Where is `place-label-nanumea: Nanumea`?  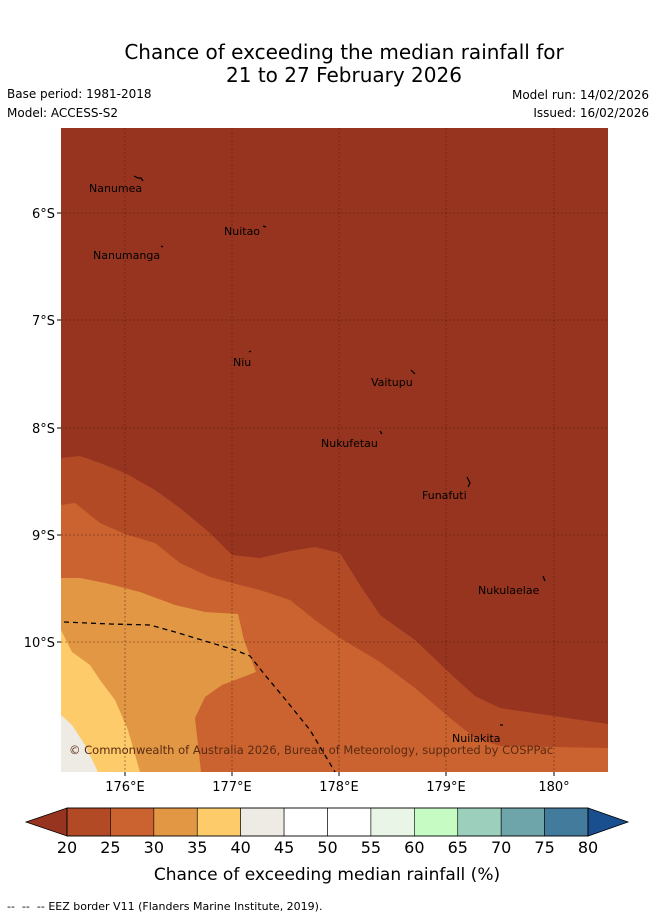
place-label-nanumea: Nanumea is located at coordinates (115, 188).